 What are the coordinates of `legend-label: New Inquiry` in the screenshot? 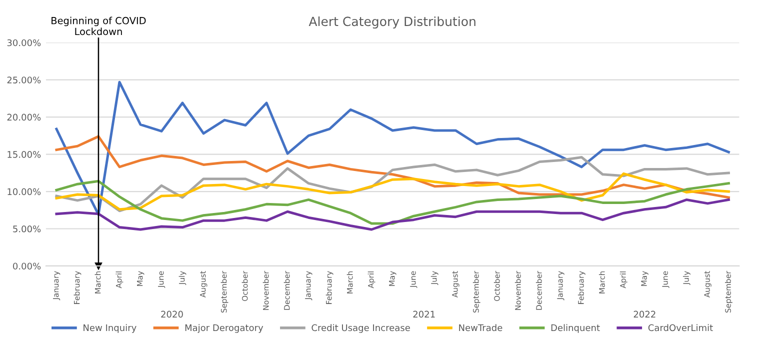 It's located at (110, 328).